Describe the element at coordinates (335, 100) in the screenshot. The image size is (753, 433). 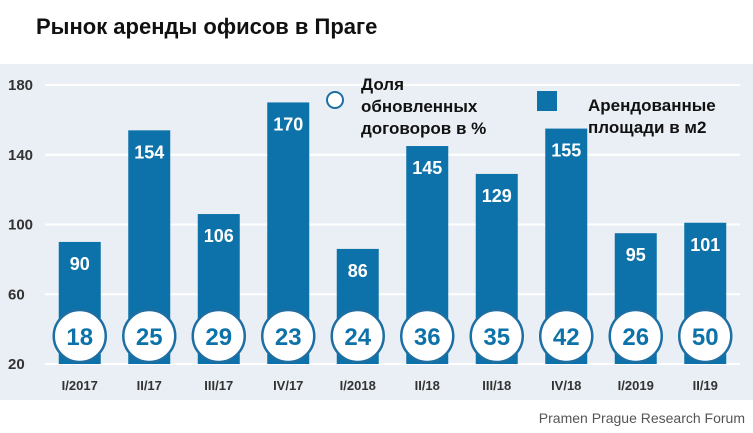
I see `legend-circle-icon` at that location.